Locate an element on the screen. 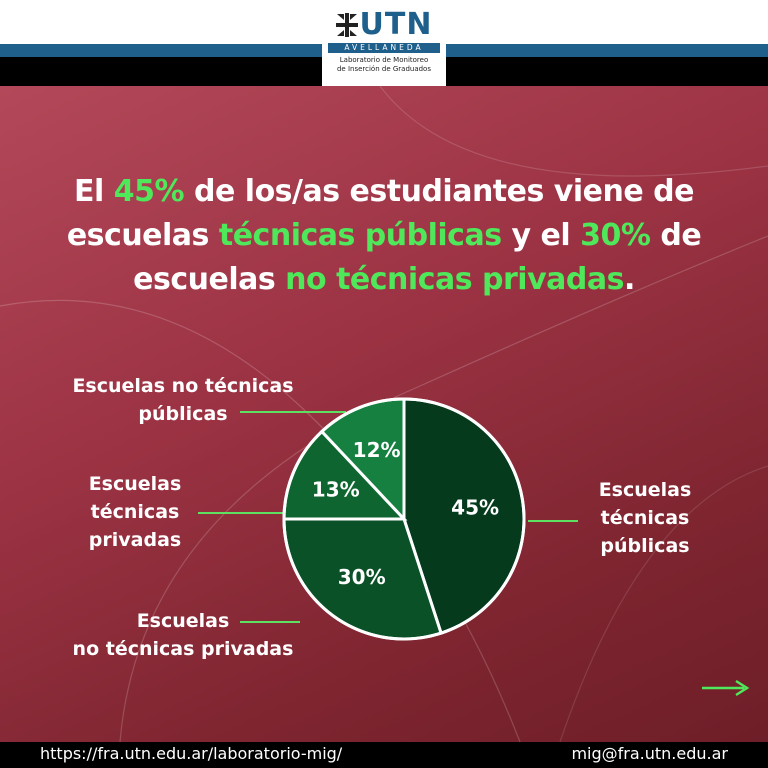 The height and width of the screenshot is (768, 768). label-tecnicas-privadas: Escuelas técnicas privadas is located at coordinates (135, 512).